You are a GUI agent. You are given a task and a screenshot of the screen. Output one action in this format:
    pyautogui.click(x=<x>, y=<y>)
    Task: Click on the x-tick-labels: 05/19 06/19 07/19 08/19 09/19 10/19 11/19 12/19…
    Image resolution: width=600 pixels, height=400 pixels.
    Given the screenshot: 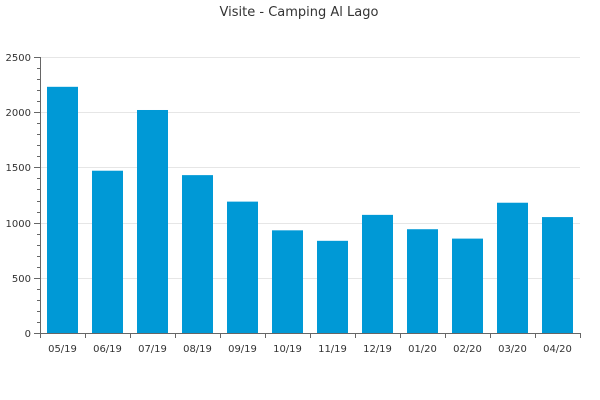 What is the action you would take?
    pyautogui.click(x=310, y=349)
    